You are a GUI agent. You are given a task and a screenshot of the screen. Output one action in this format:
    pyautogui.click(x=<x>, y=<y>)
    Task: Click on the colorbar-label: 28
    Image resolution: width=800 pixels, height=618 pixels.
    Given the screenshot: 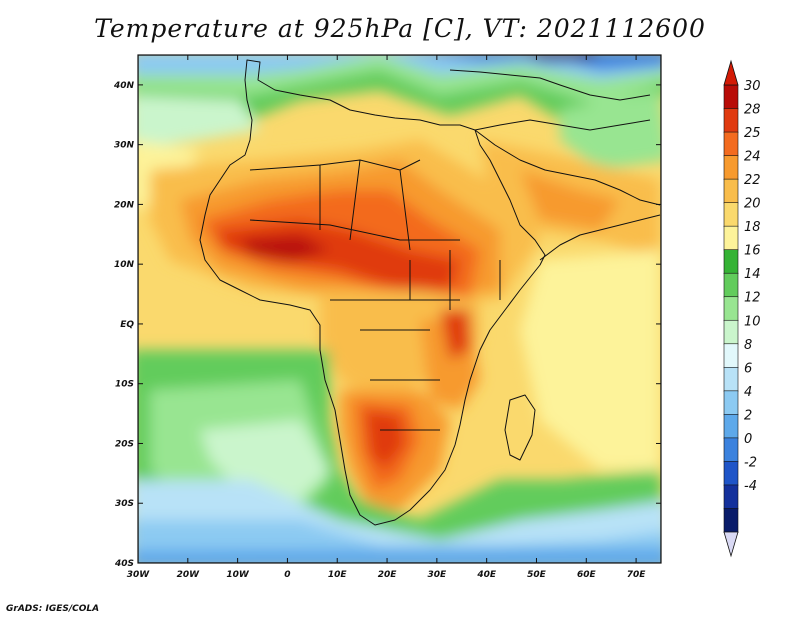 What is the action you would take?
    pyautogui.click(x=752, y=110)
    